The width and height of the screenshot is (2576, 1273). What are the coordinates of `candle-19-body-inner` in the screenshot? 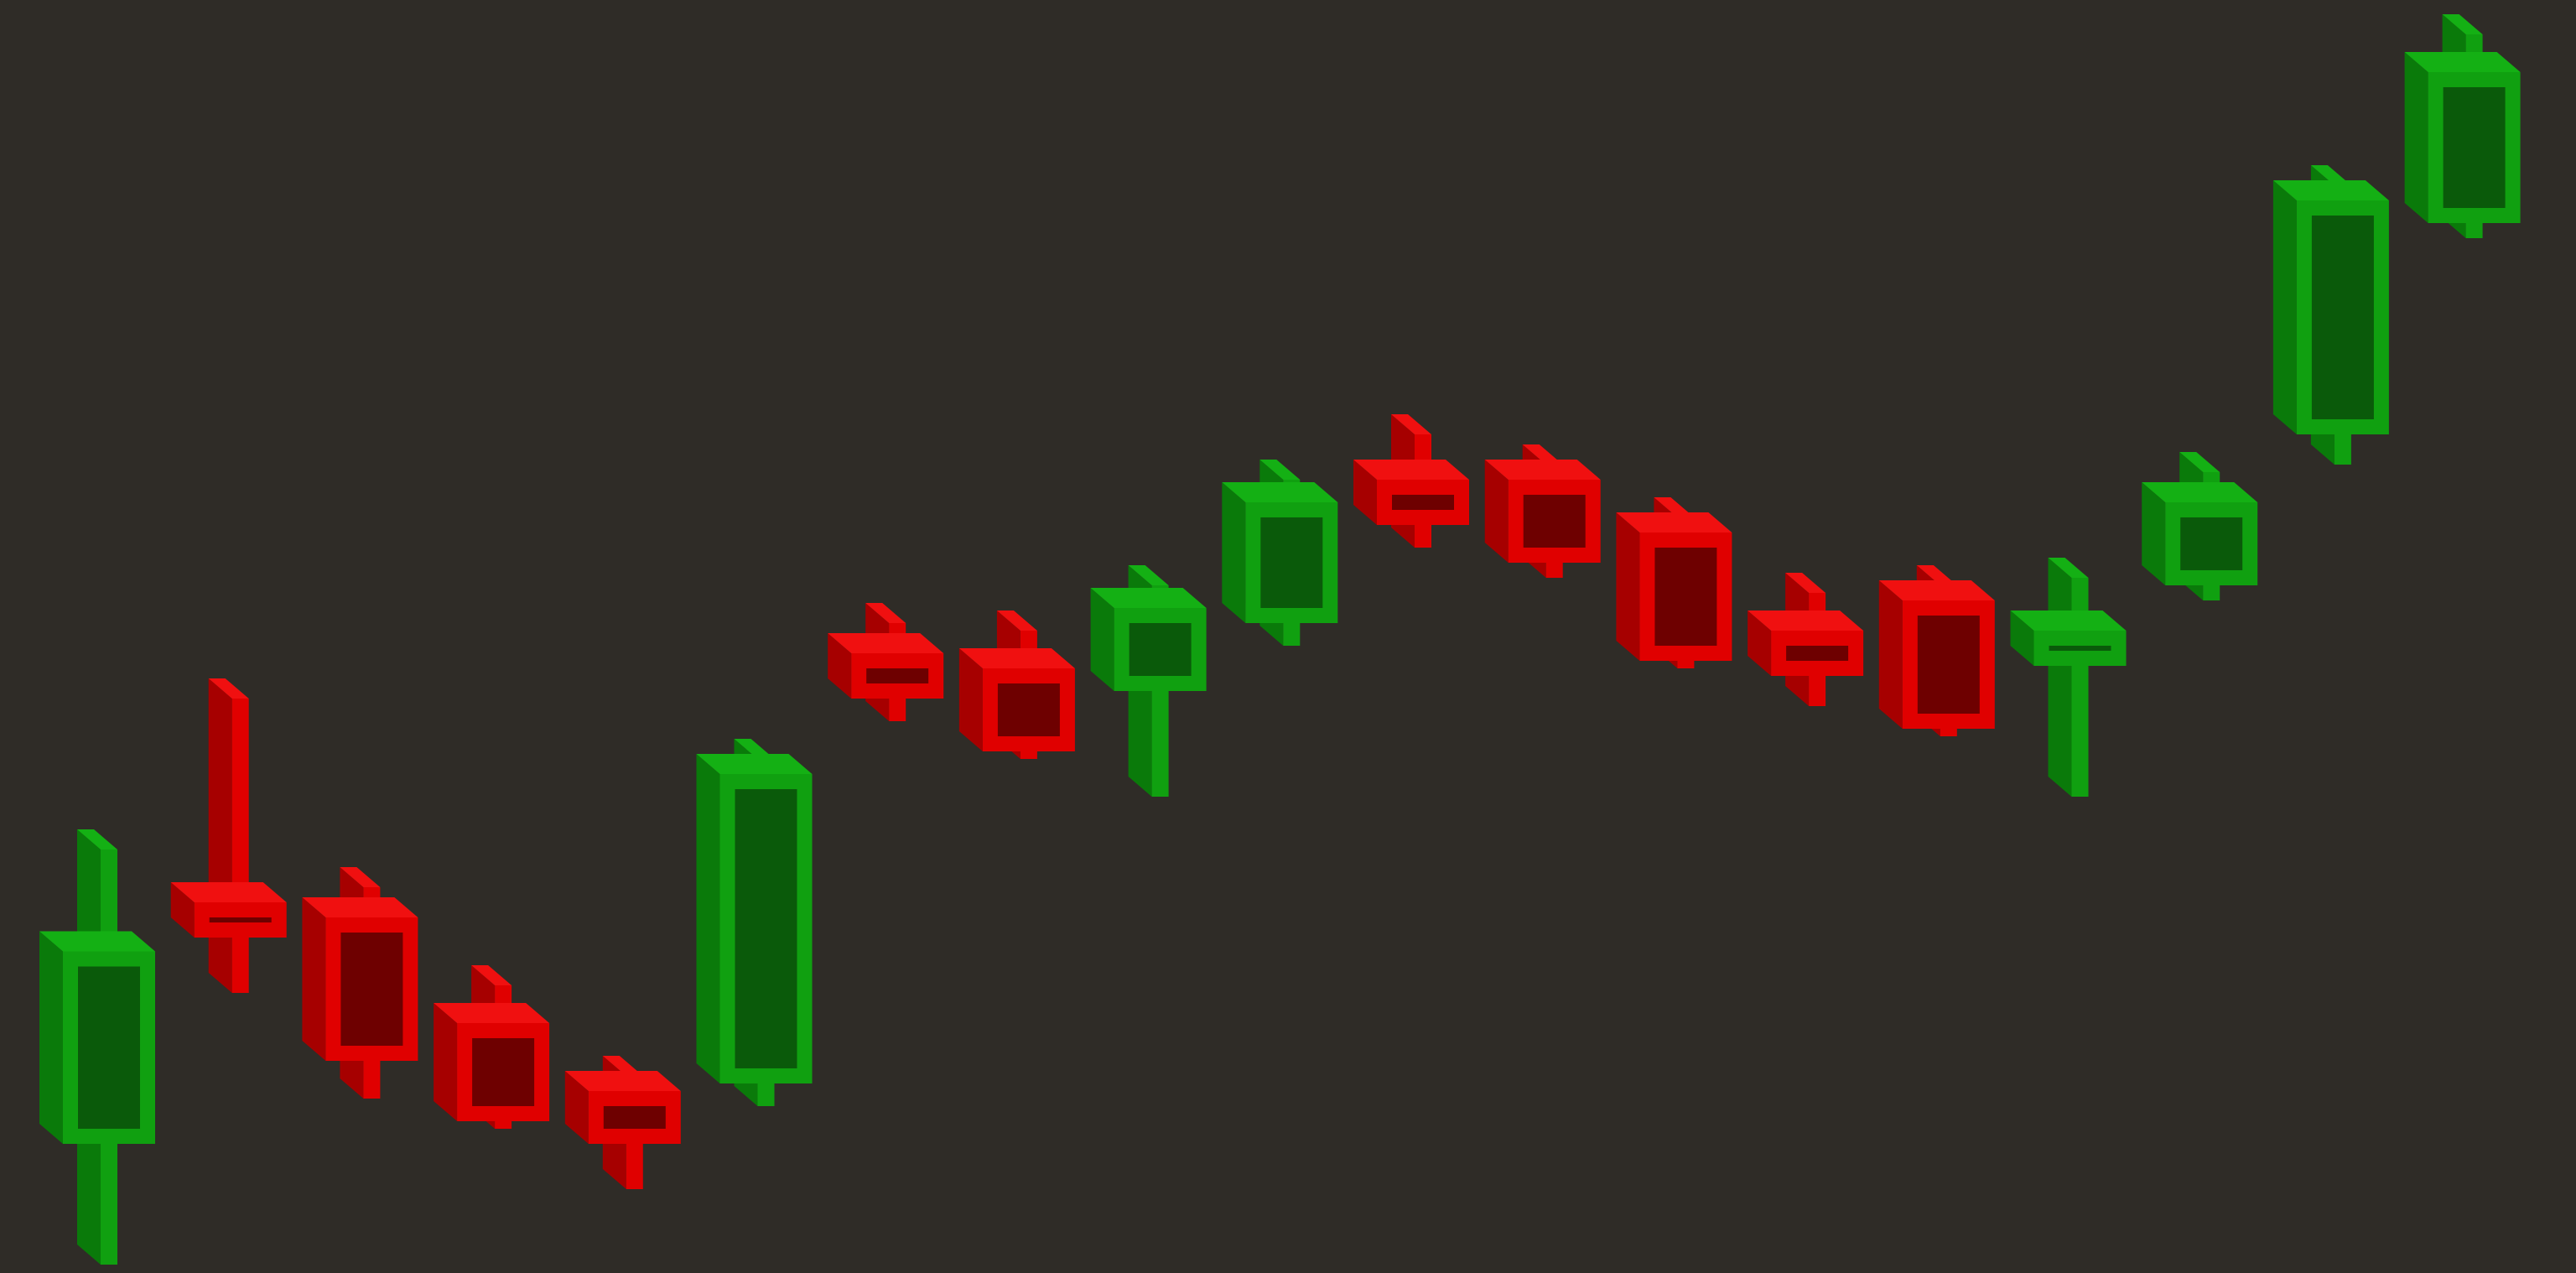 It's located at (2474, 147).